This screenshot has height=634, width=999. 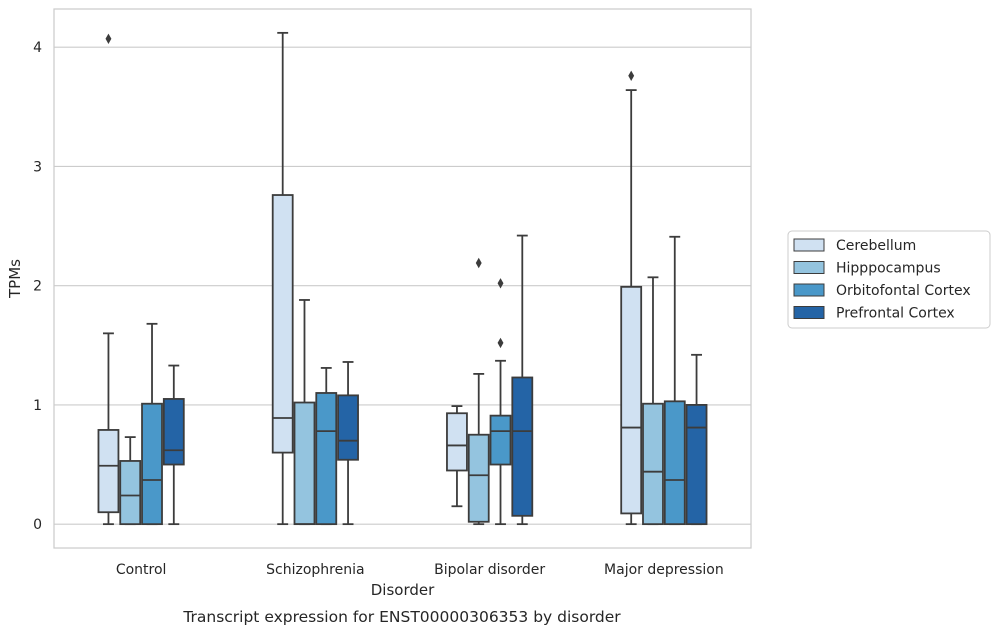 I want to click on legend-entry: Cerebellum, so click(x=876, y=246).